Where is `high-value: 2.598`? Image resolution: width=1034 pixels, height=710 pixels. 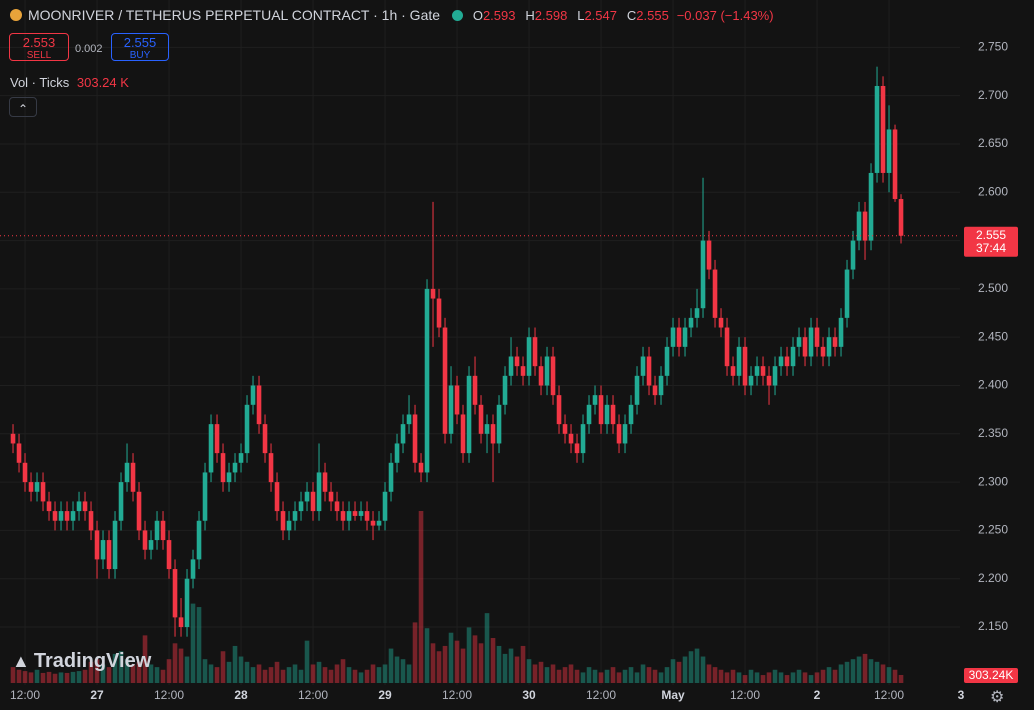
high-value: 2.598 is located at coordinates (551, 15).